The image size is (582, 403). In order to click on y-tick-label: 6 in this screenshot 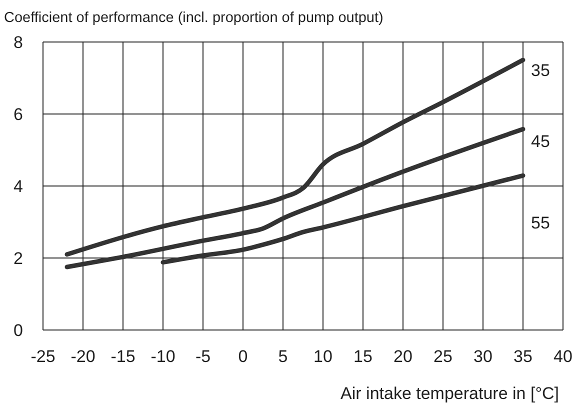, I will do `click(18, 114)`.